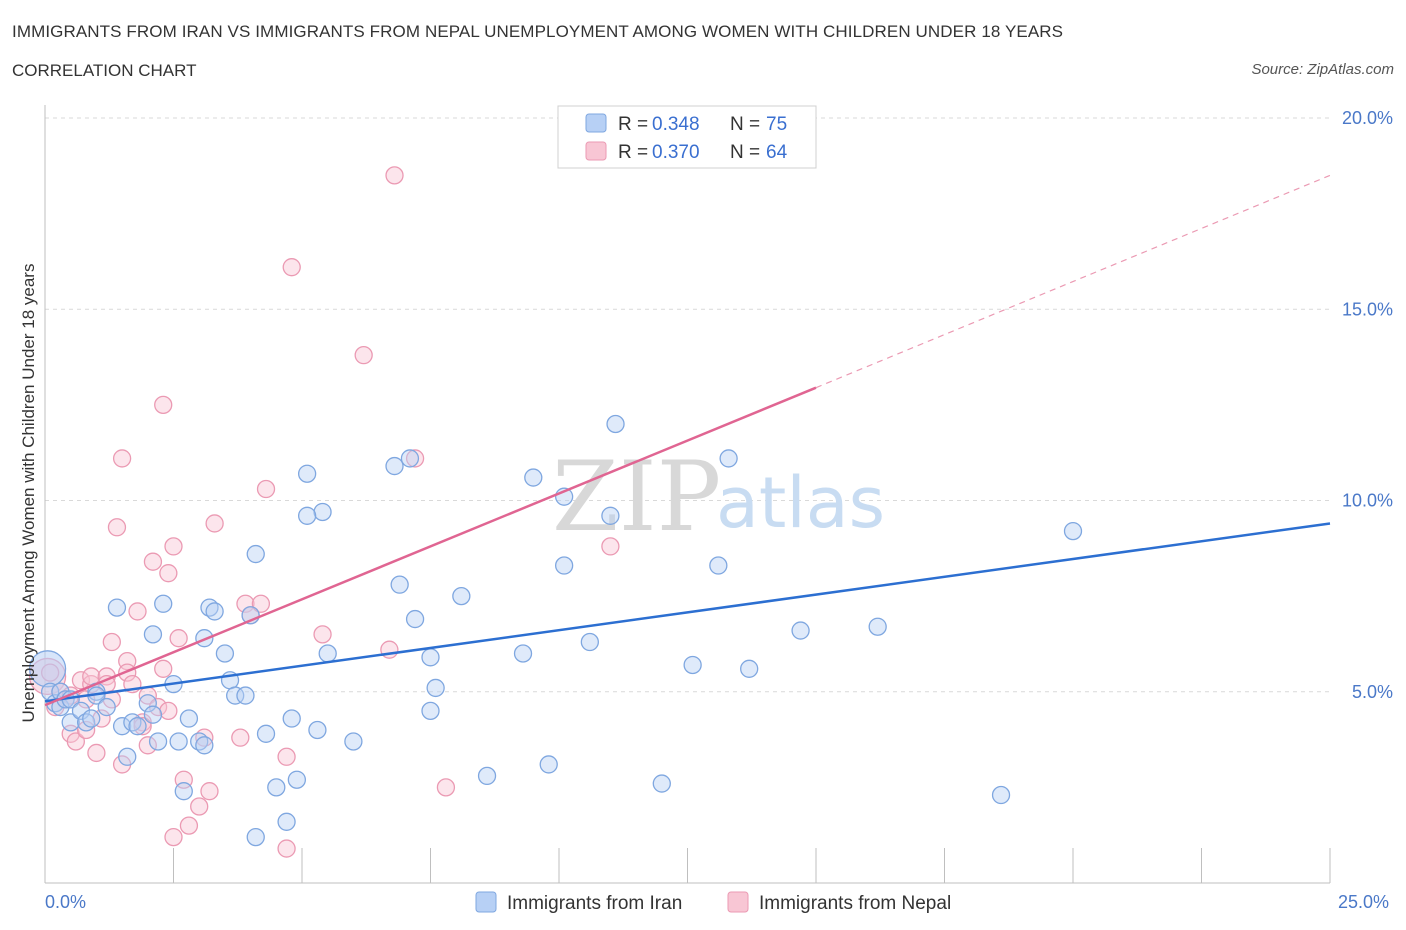 The width and height of the screenshot is (1406, 930). Describe the element at coordinates (633, 124) in the screenshot. I see `legend-iran-r-label: R =` at that location.